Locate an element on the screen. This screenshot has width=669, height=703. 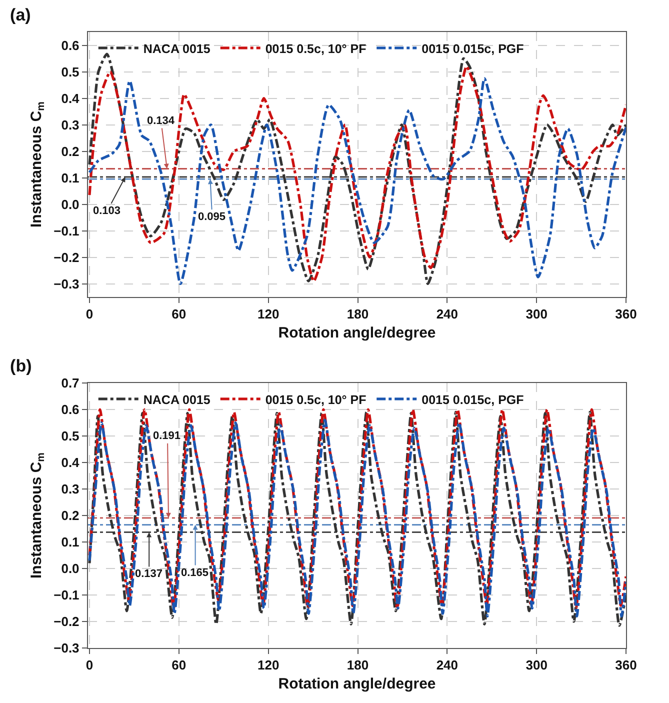
annotation: 0.191 is located at coordinates (167, 436).